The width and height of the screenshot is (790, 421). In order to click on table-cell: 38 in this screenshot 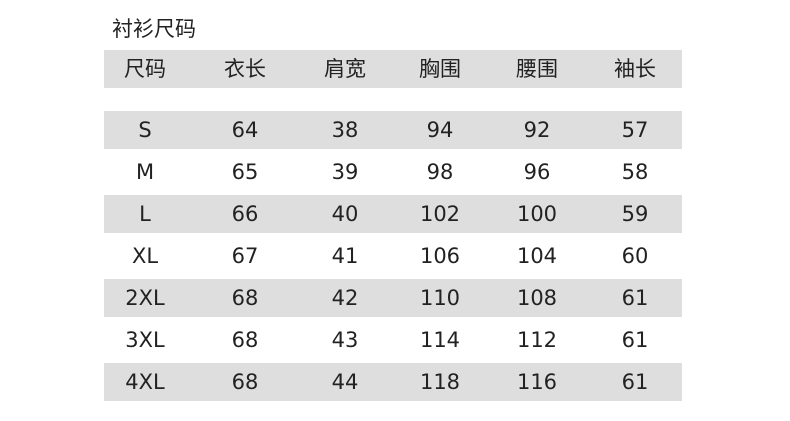, I will do `click(345, 130)`.